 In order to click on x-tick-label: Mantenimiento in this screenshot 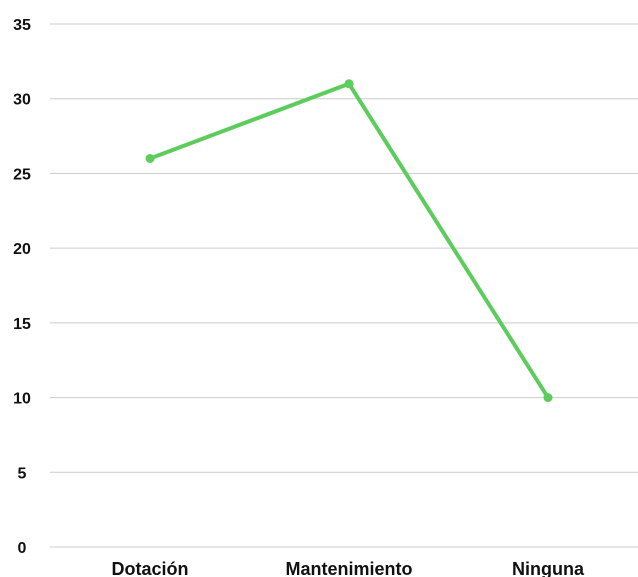, I will do `click(348, 568)`.